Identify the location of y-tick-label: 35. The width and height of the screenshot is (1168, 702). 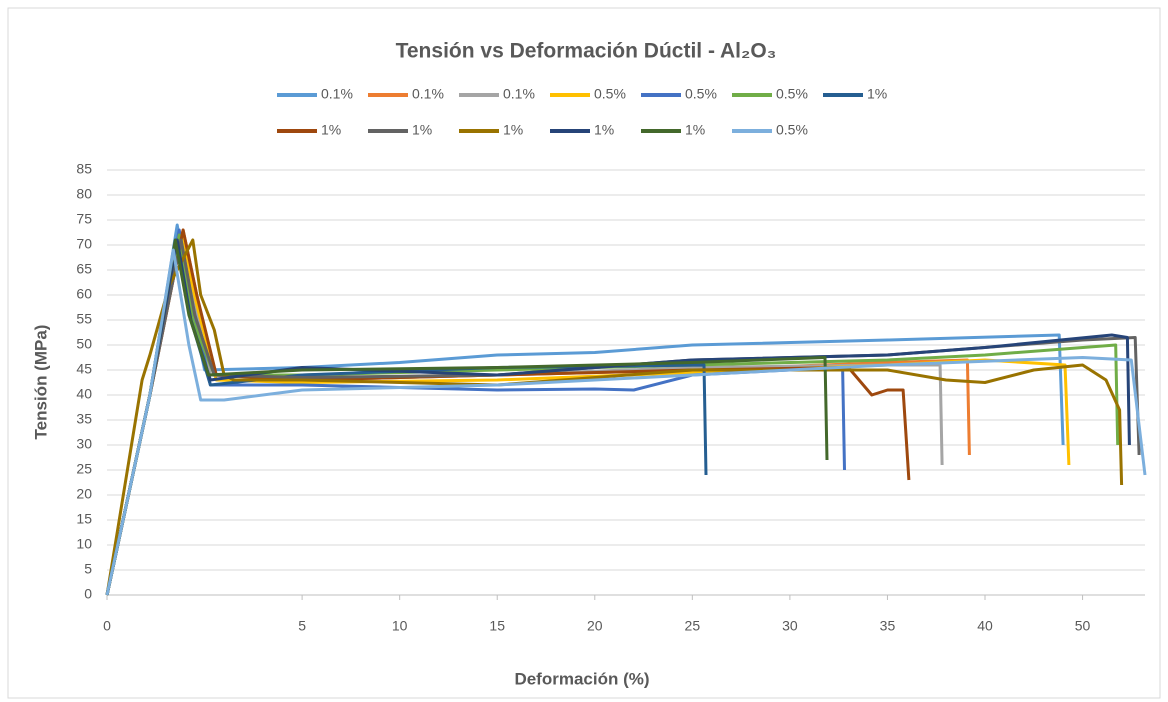
(84, 419).